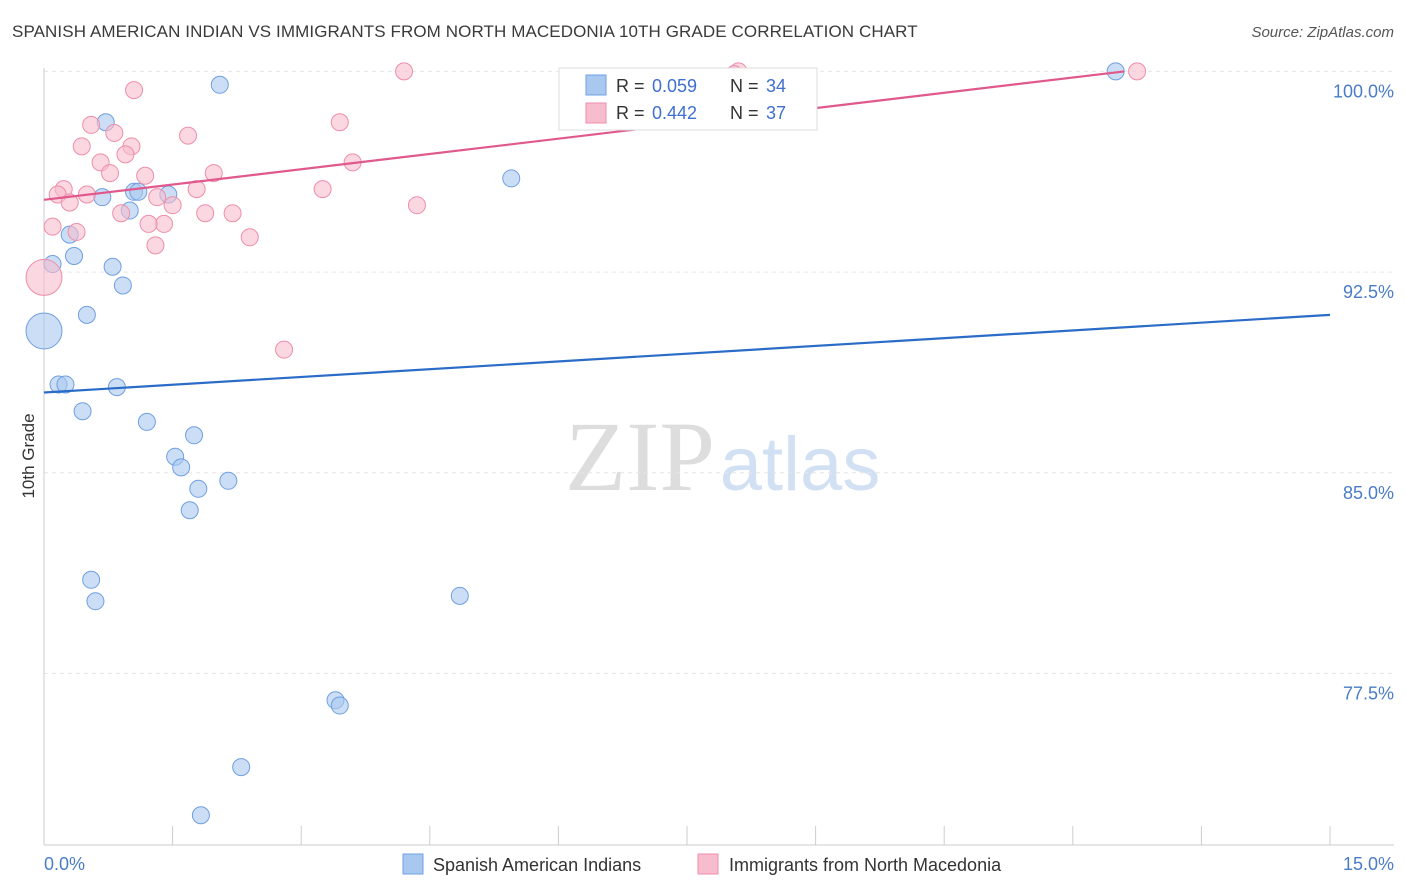  What do you see at coordinates (1363, 91) in the screenshot?
I see `y-tick-label-0: 100.0%` at bounding box center [1363, 91].